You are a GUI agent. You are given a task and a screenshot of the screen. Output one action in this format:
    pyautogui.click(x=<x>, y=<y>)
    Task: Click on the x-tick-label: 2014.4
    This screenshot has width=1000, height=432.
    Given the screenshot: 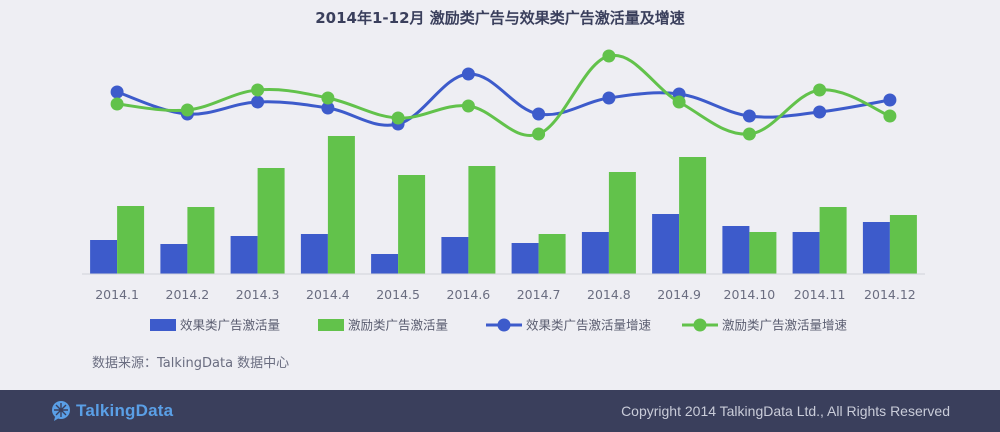 What is the action you would take?
    pyautogui.click(x=328, y=294)
    